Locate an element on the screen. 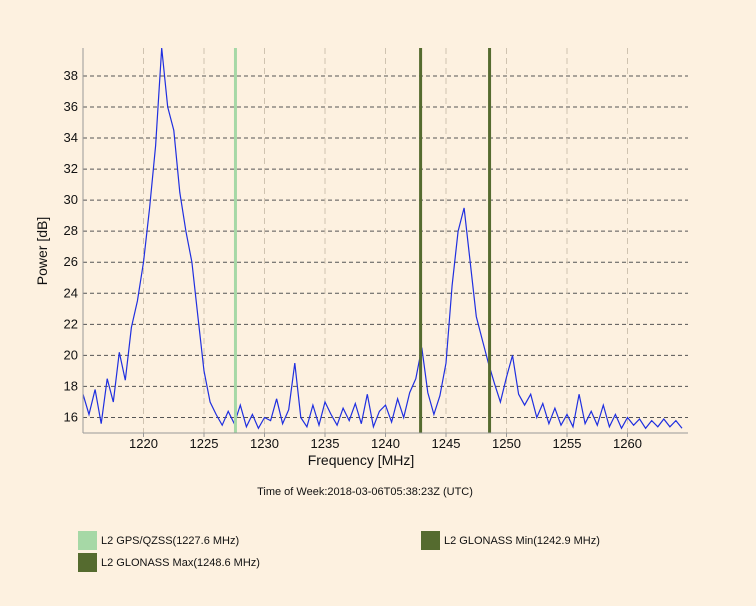 This screenshot has height=606, width=756. y-tick-label: 16 is located at coordinates (71, 416).